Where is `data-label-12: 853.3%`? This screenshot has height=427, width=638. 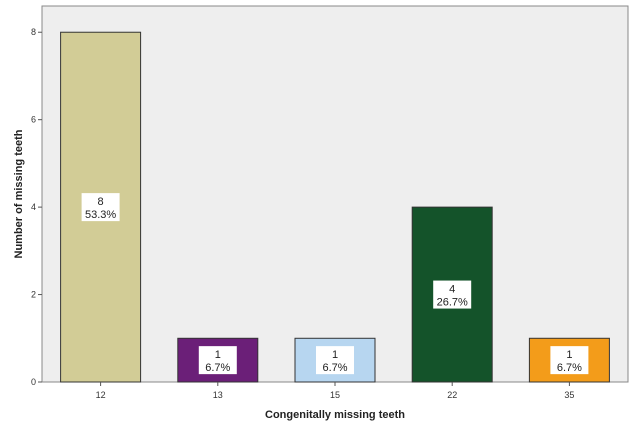
data-label-12: 853.3% is located at coordinates (100, 207).